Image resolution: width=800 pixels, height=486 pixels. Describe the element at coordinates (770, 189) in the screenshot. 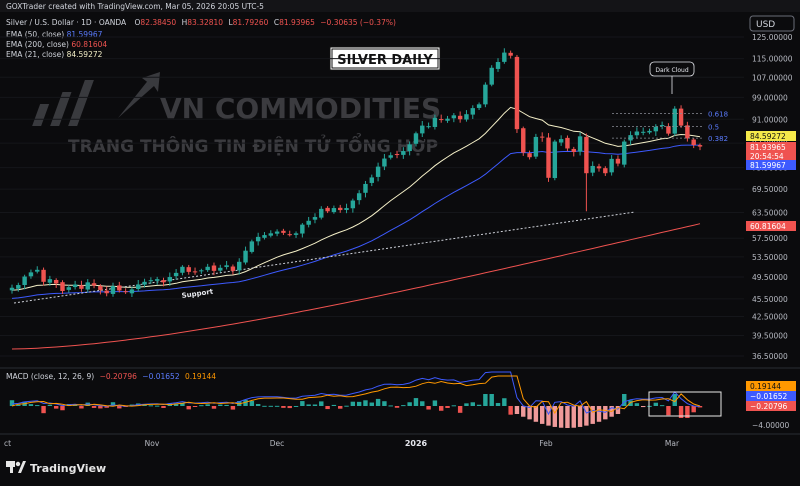

I see `price-tick-label: 69.50000` at that location.